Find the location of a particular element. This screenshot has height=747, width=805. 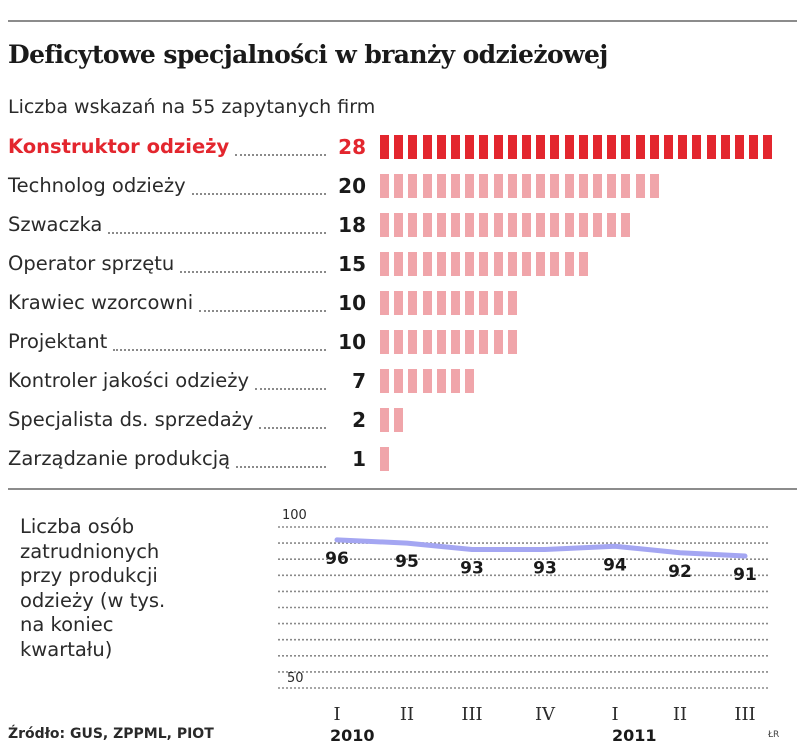

bar-value: 7 is located at coordinates (359, 381).